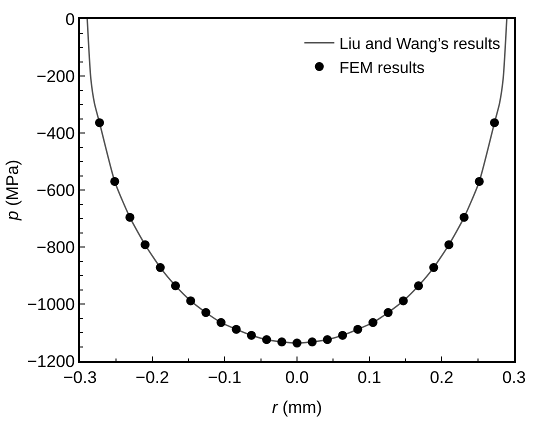  What do you see at coordinates (12, 191) in the screenshot?
I see `y-axis-title: p (MPa)` at bounding box center [12, 191].